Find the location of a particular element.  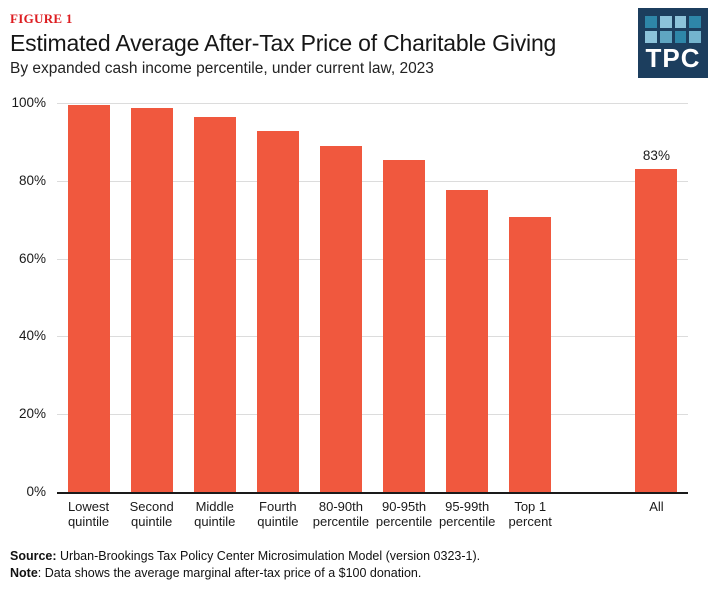

bar-lowest-quintile is located at coordinates (88, 298).